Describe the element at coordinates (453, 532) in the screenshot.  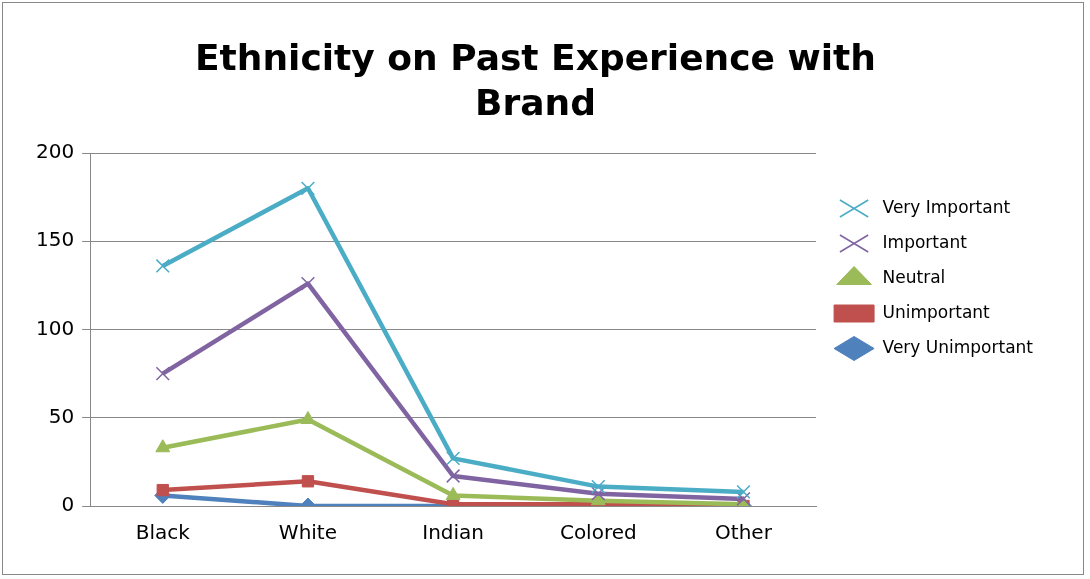
I see `x-tick-label: Indian` at that location.